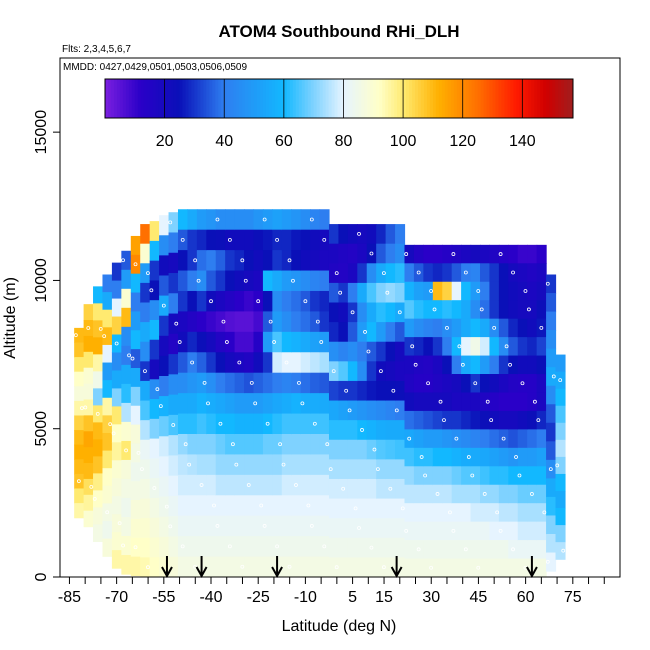 This screenshot has width=650, height=650. What do you see at coordinates (384, 597) in the screenshot?
I see `x-tick-label: 15` at bounding box center [384, 597].